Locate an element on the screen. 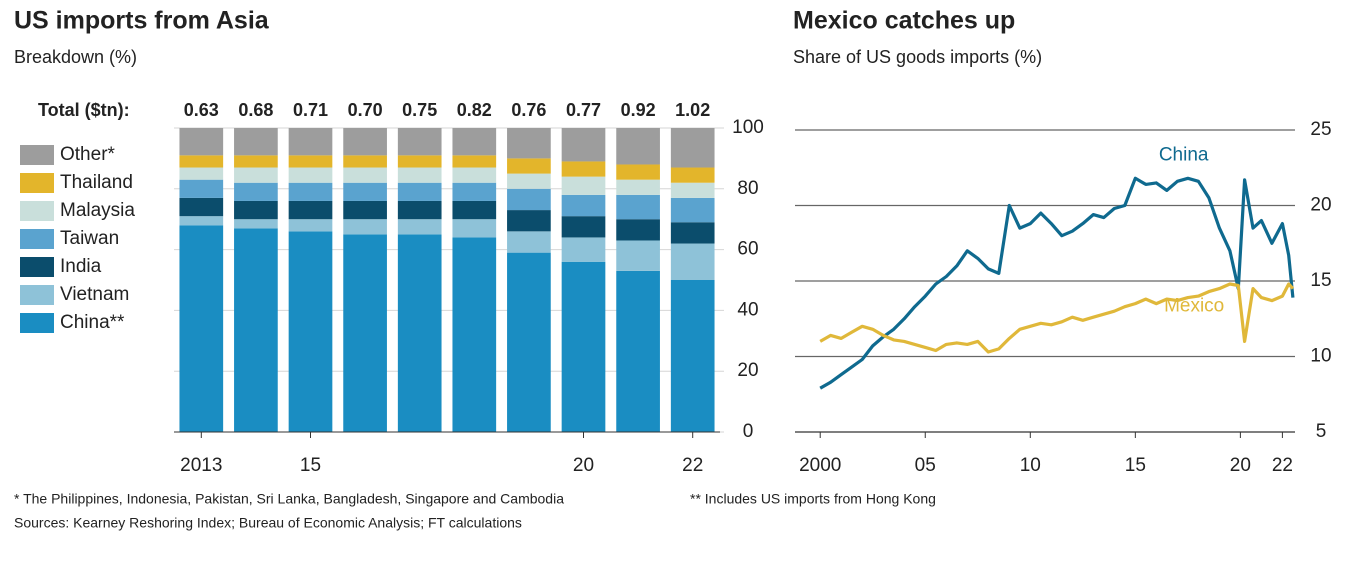 Image resolution: width=1361 pixels, height=562 pixels. y-tick-label: 100 is located at coordinates (748, 127).